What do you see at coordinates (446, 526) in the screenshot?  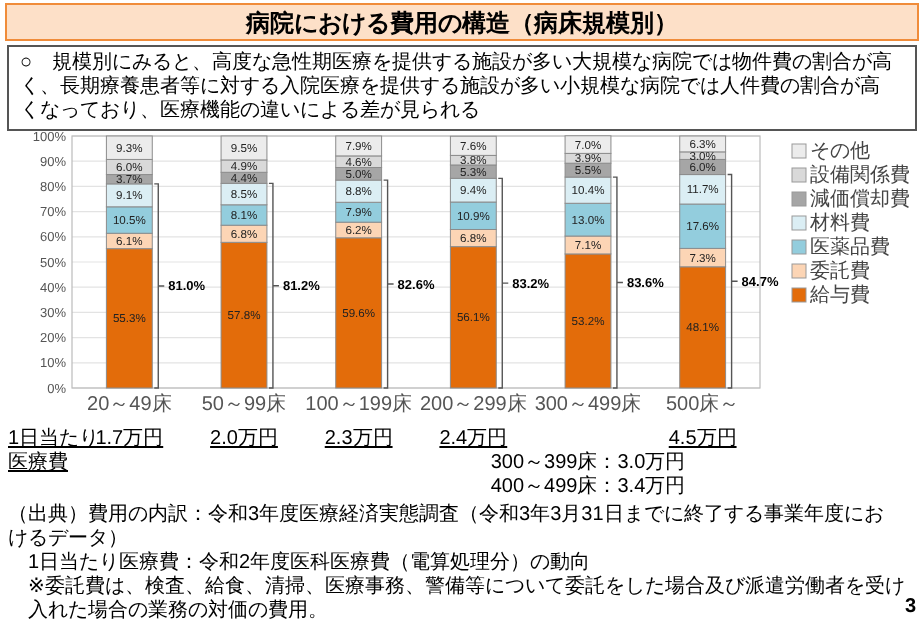 I see `text: （出典）費用の内訳：令和3年度医療経済実態調査（令和3年3月31日までに終了する事業年度におけるデータ）` at bounding box center [446, 526].